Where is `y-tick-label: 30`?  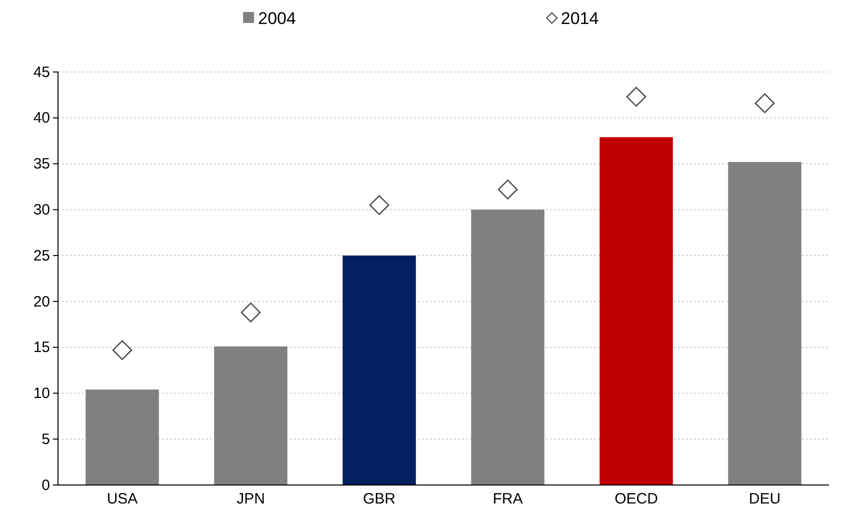
y-tick-label: 30 is located at coordinates (41, 209).